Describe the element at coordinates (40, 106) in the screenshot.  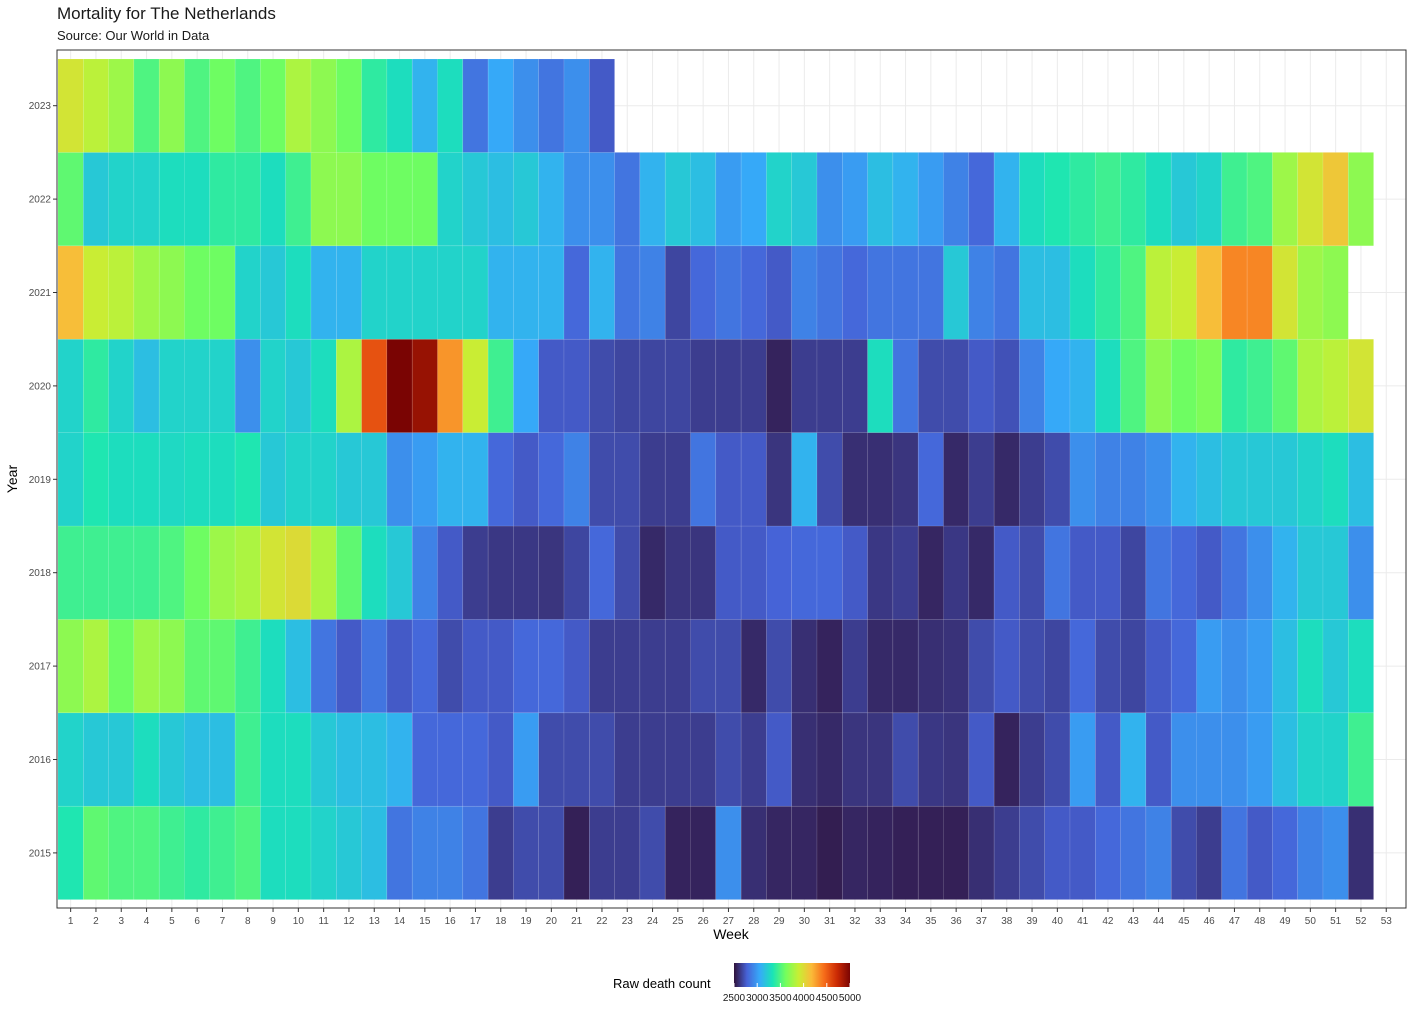
I see `y-tick-label: 2023` at that location.